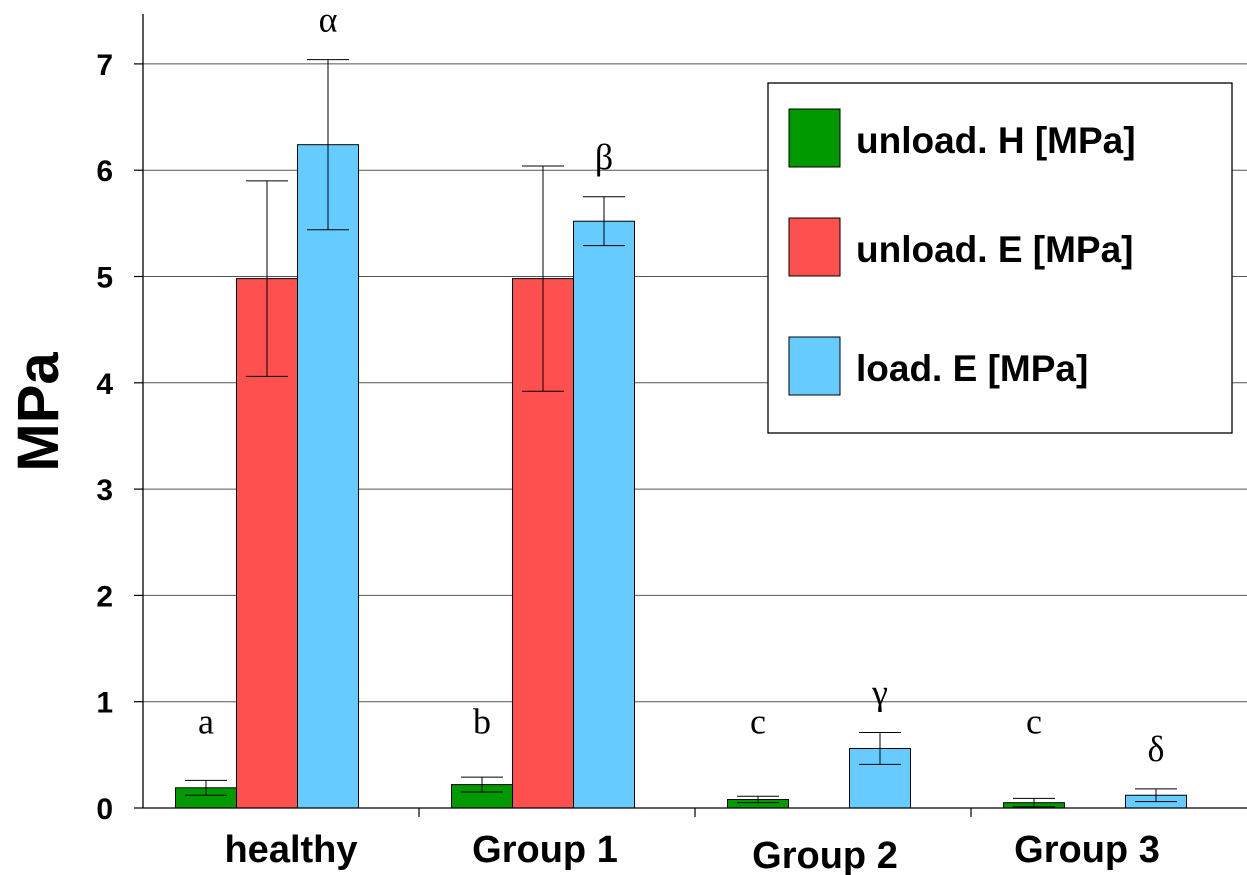 The height and width of the screenshot is (875, 1247). What do you see at coordinates (879, 693) in the screenshot?
I see `significance-label: γ` at bounding box center [879, 693].